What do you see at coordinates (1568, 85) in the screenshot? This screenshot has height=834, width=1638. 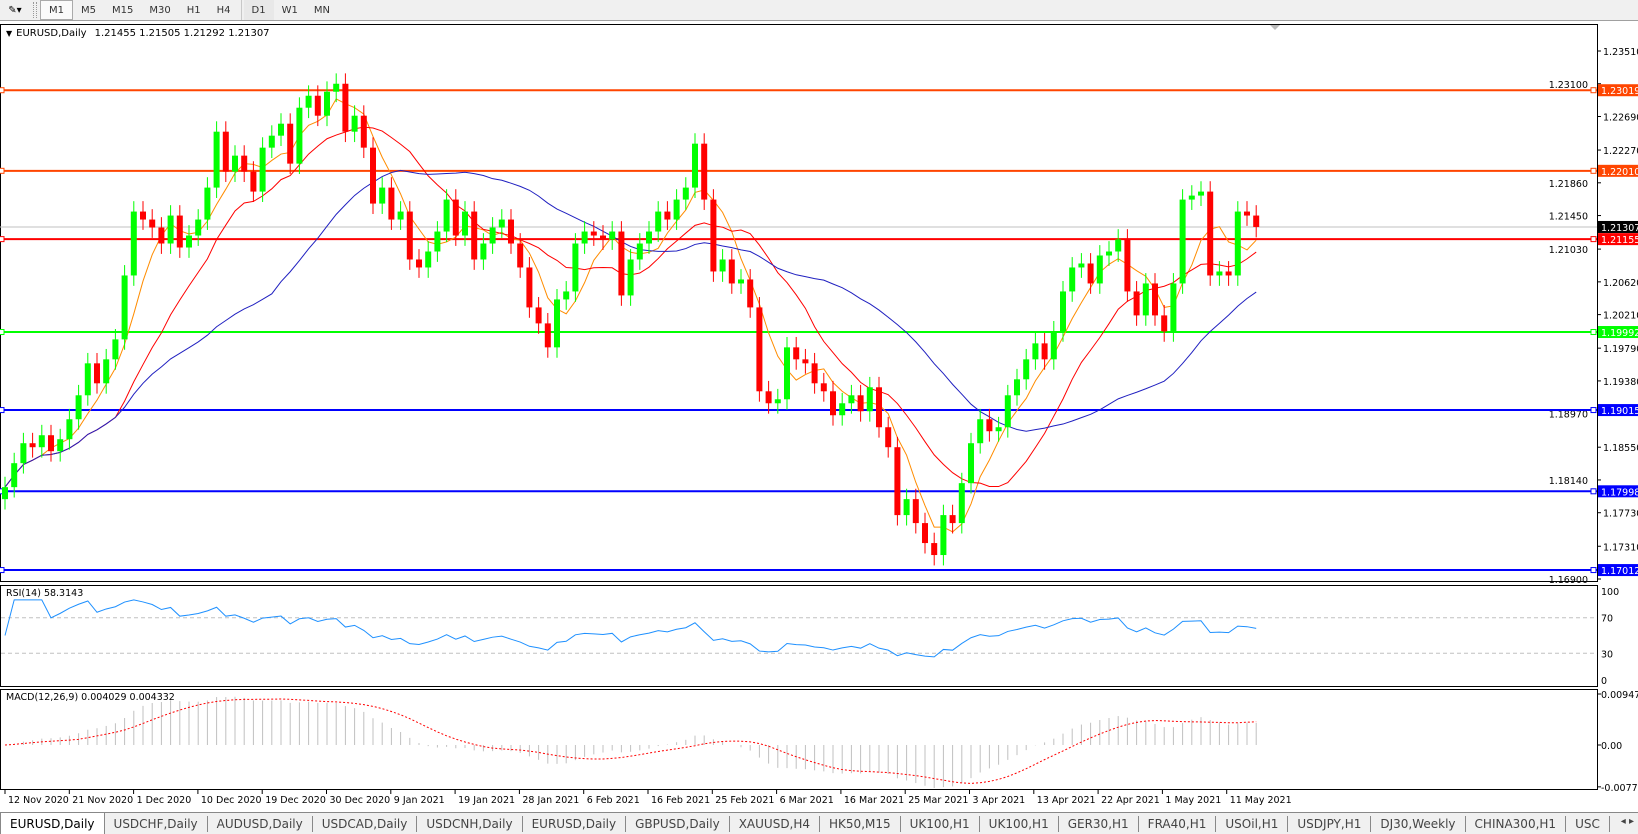 I see `price-axis-label: 1.23100` at bounding box center [1568, 85].